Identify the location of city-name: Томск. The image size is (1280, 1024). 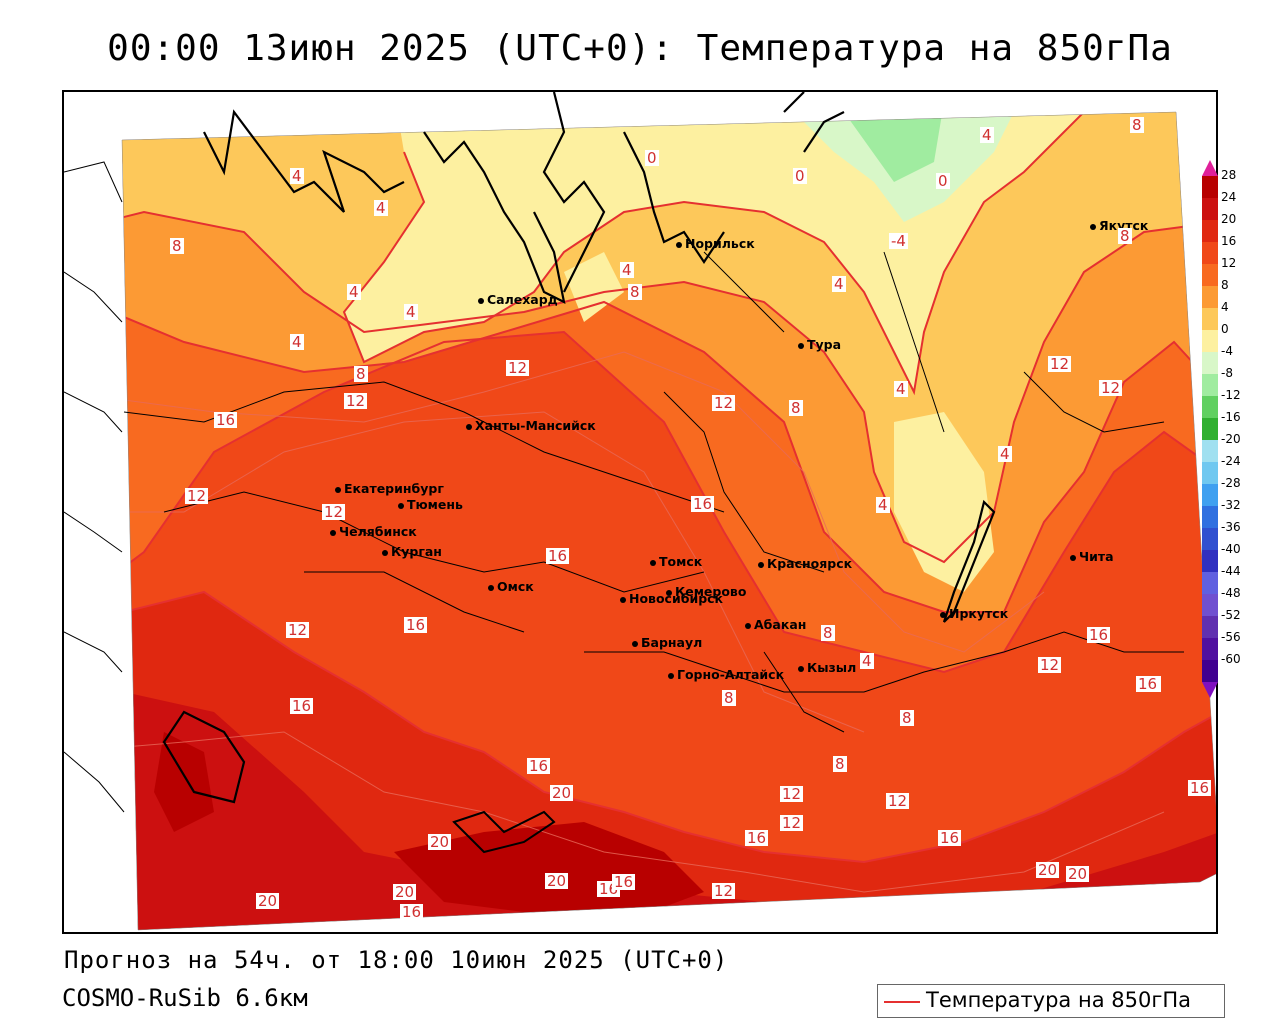
(681, 561).